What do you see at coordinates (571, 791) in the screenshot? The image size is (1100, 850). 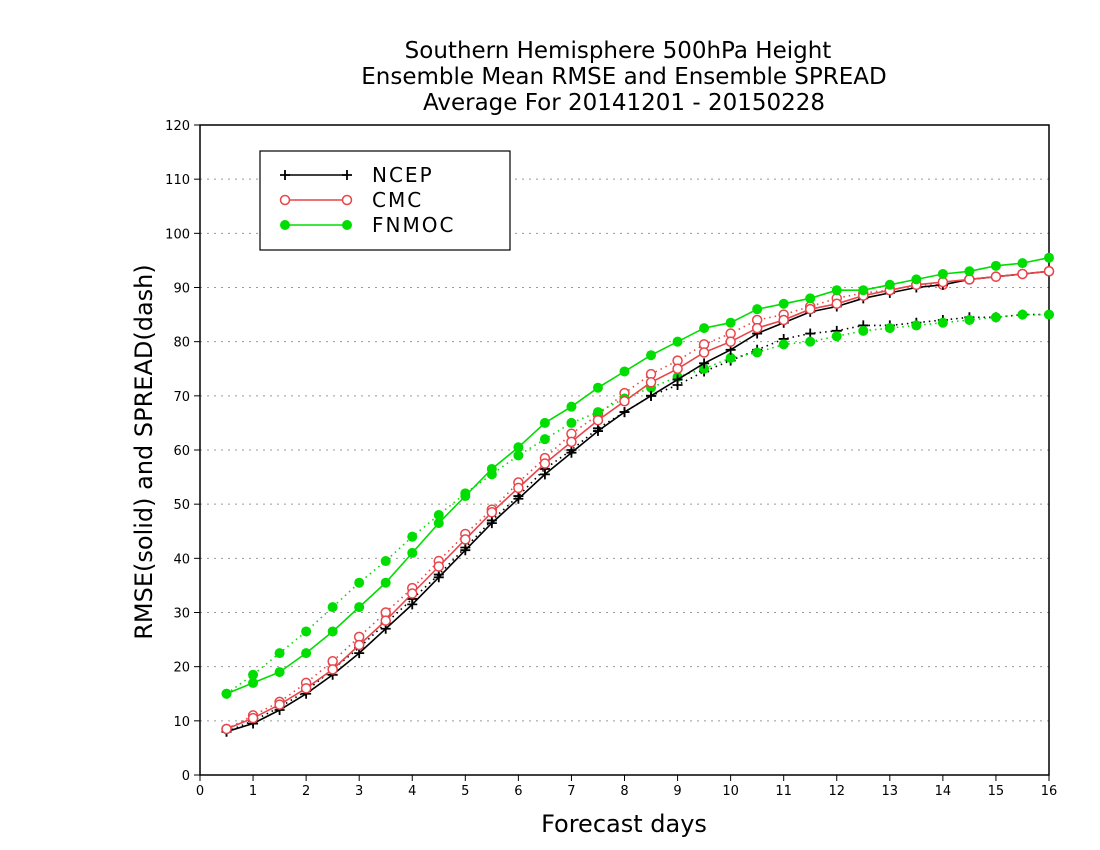 I see `x-tick-label: 7` at bounding box center [571, 791].